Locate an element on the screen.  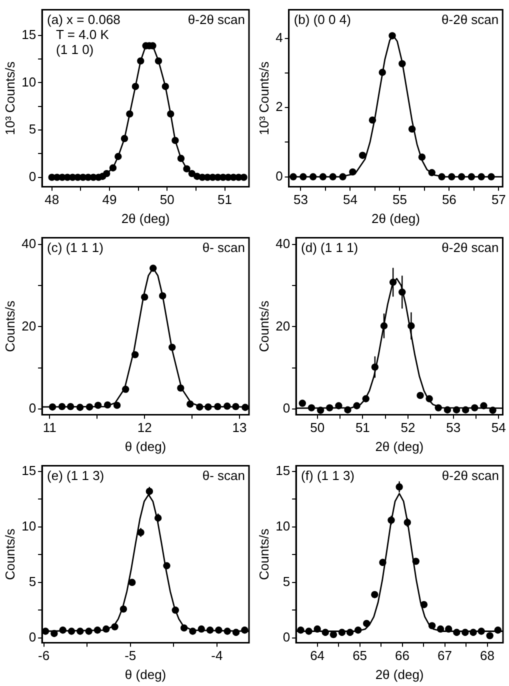
annotation: θ- scan is located at coordinates (223, 247).